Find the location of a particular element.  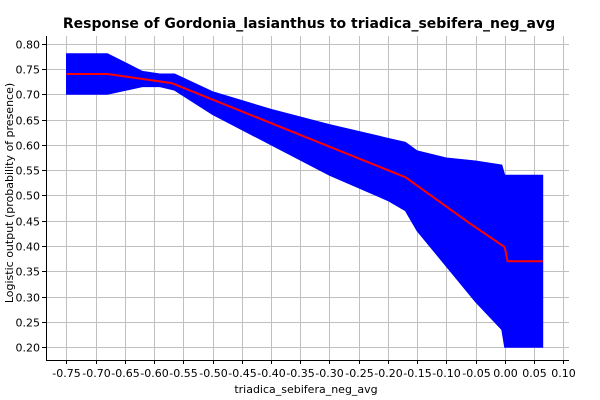

y-tick-label: 0.40 is located at coordinates (28, 247).